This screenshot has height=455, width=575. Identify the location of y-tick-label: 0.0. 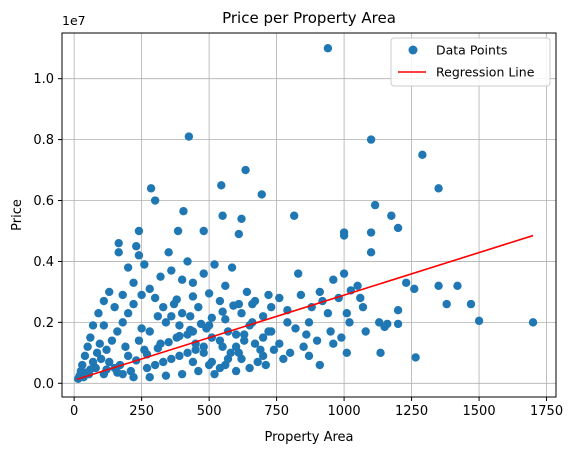
(43, 384).